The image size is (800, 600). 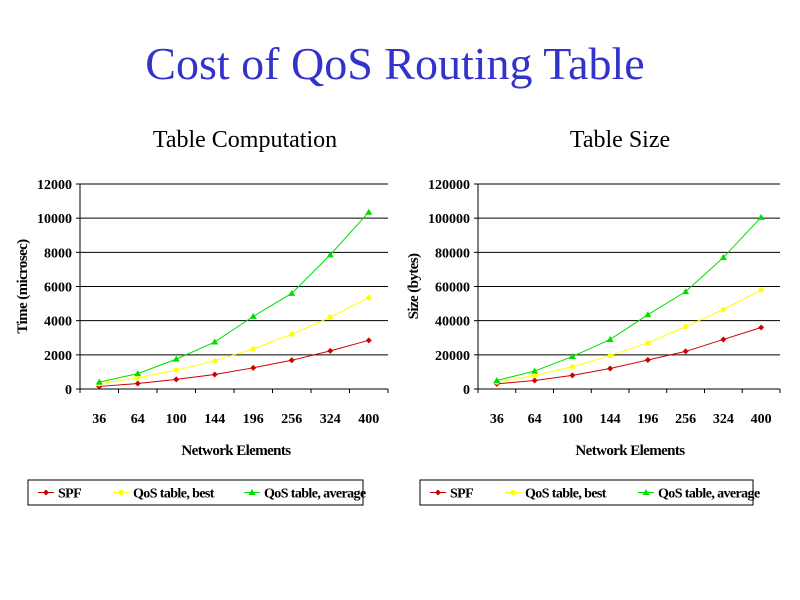 I want to click on y-axis-title: Time (microsec), so click(x=23, y=286).